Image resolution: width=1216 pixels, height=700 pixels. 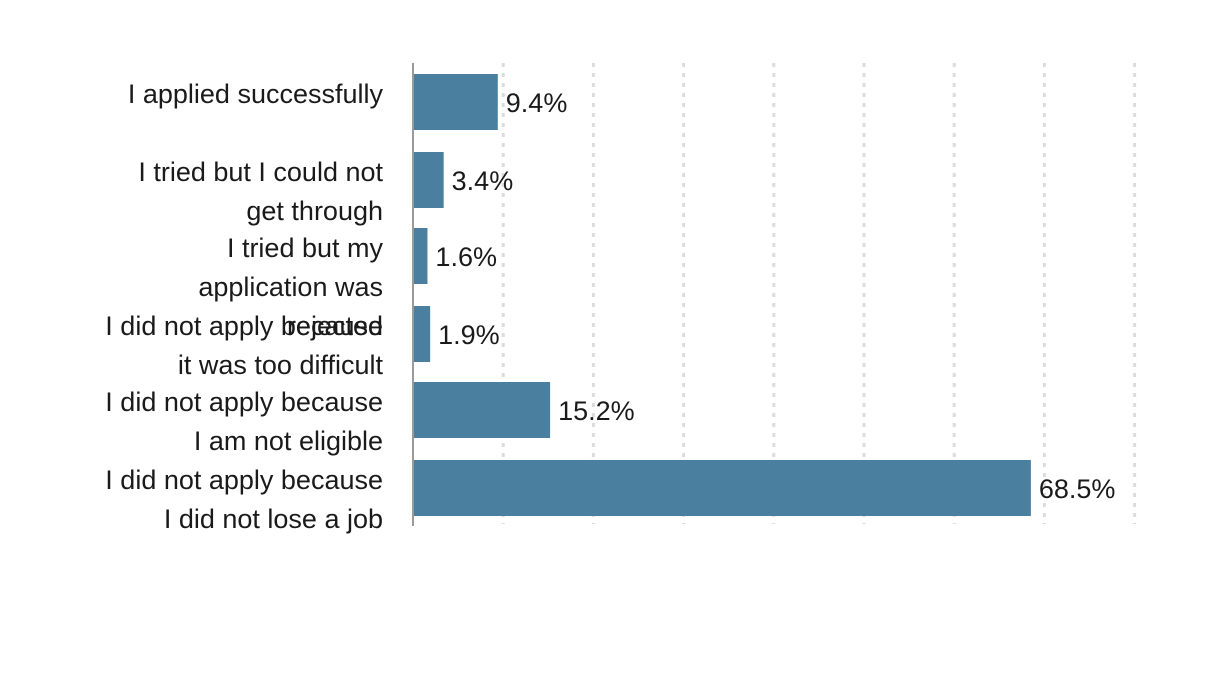 What do you see at coordinates (273, 519) in the screenshot?
I see `category-label-line: I did not lose a job` at bounding box center [273, 519].